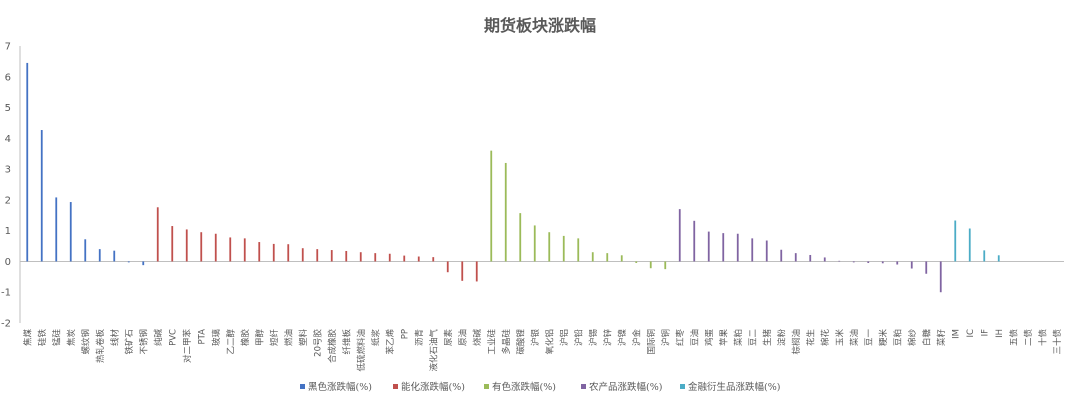 This screenshot has width=1080, height=405. What do you see at coordinates (303, 338) in the screenshot?
I see `x-tick-label: 塑料` at bounding box center [303, 338].